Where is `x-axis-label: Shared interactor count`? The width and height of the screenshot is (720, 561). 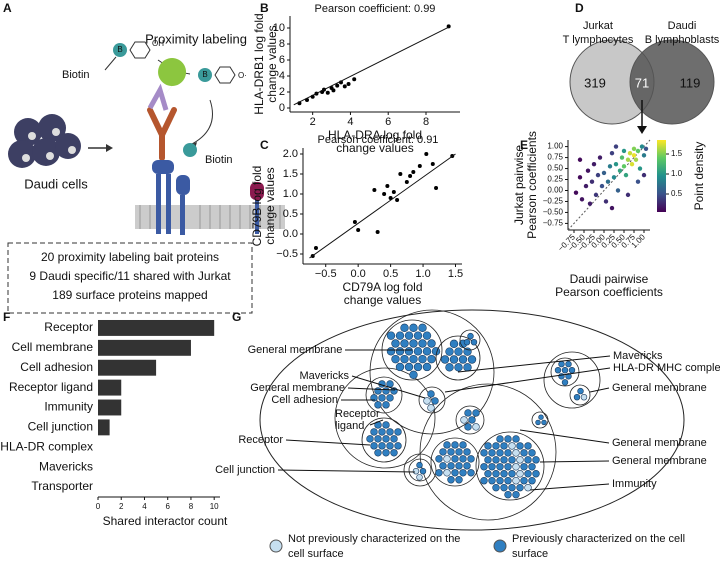 x-axis-label: Shared interactor count is located at coordinates (165, 521).